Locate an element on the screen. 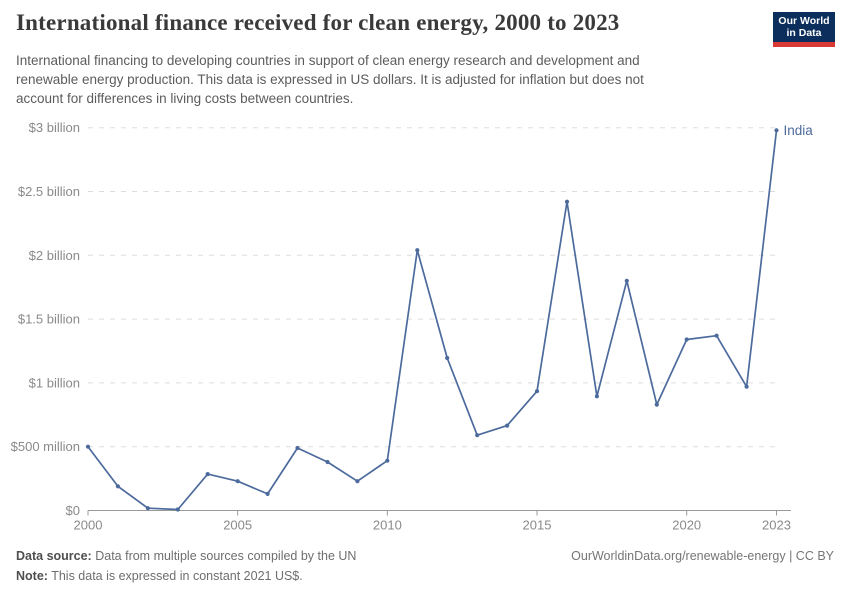  x-axis-tick-label: 2015 is located at coordinates (537, 525).